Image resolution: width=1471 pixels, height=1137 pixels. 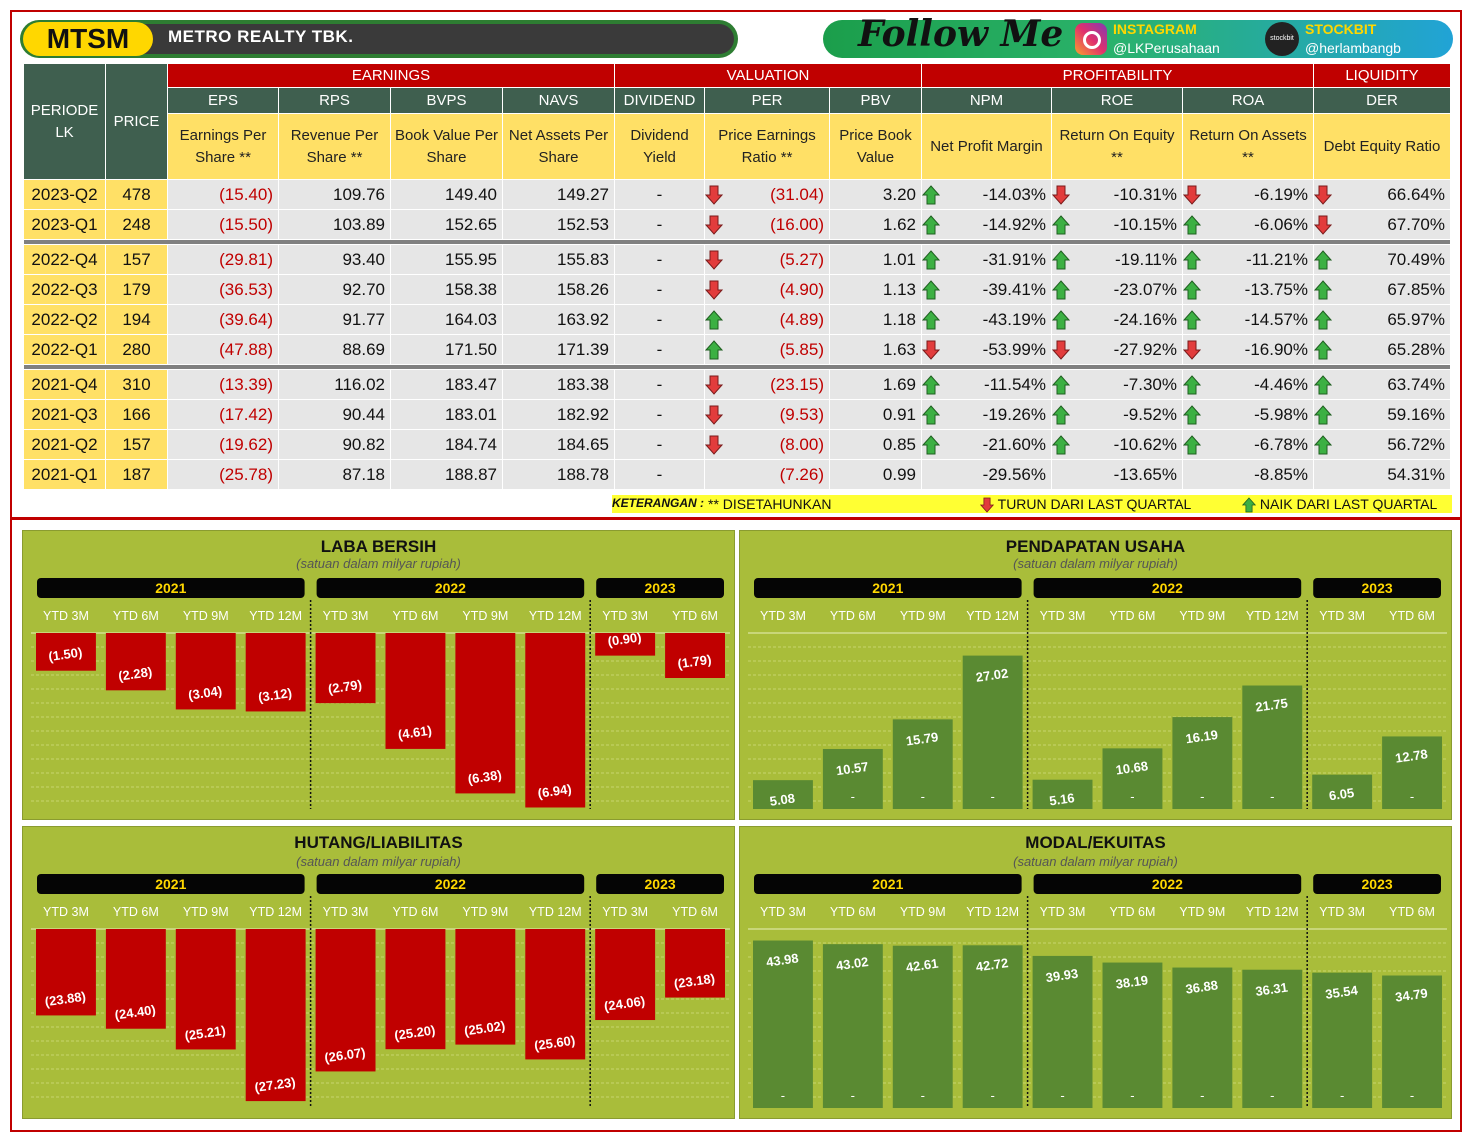 I want to click on cell-eps: (15.50), so click(x=223, y=224).